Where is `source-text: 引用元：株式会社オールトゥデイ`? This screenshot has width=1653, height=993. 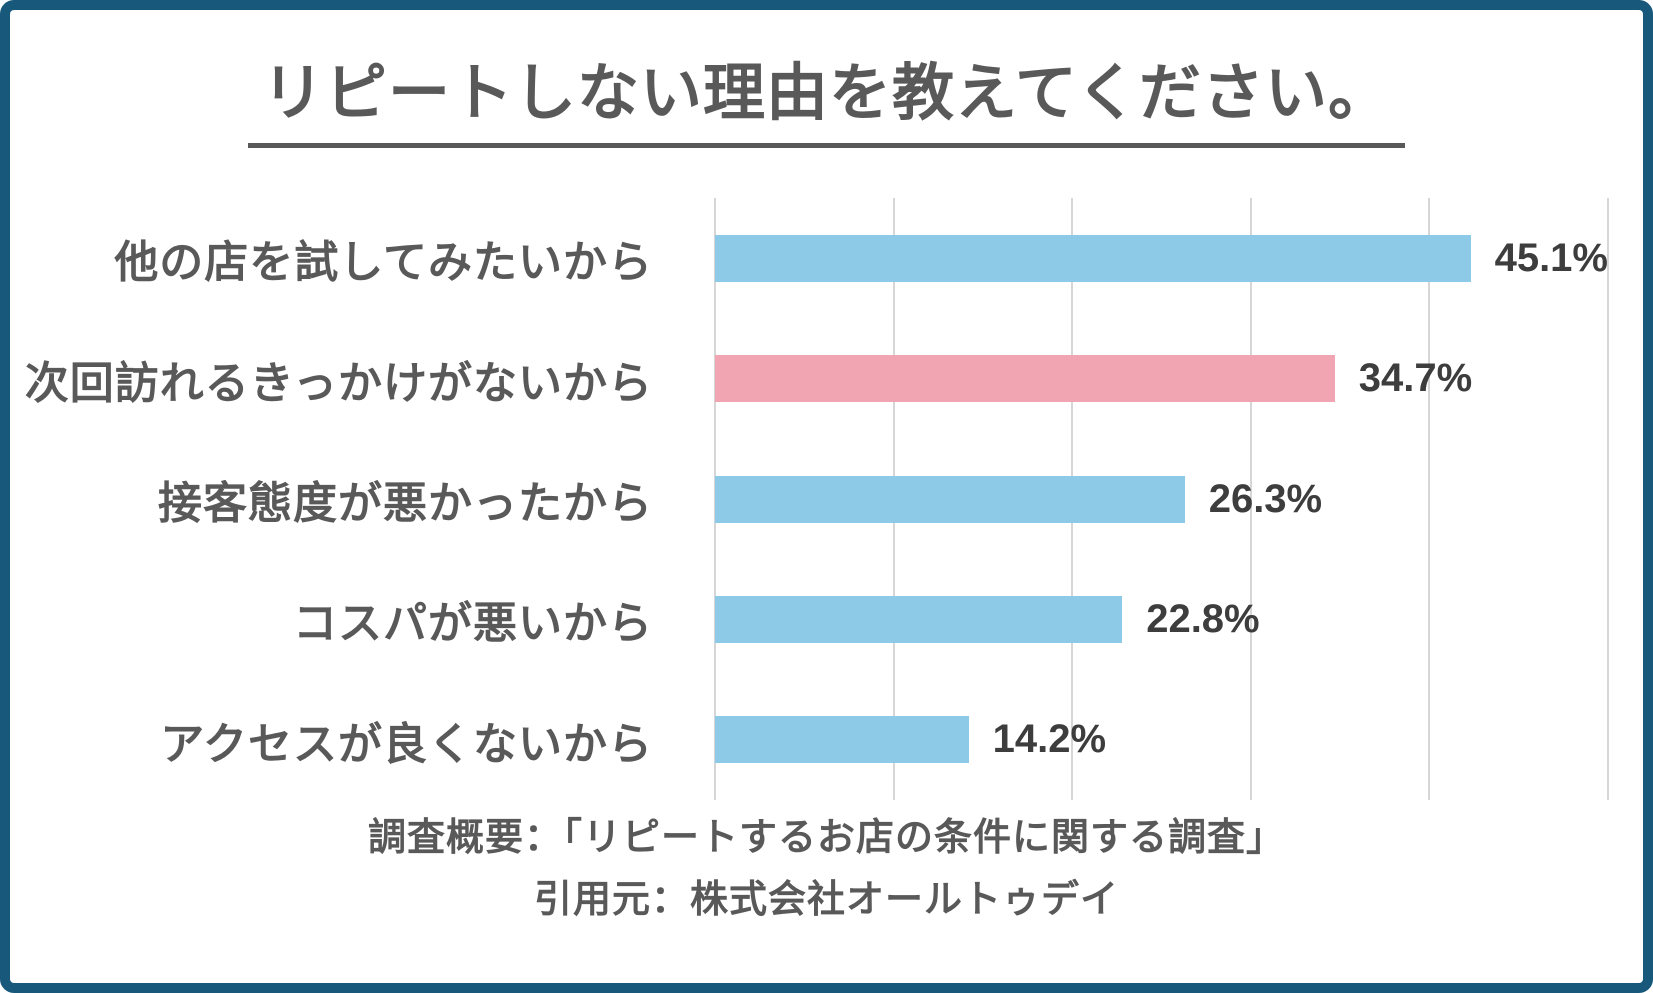
source-text: 引用元：株式会社オールトゥデイ is located at coordinates (826, 899).